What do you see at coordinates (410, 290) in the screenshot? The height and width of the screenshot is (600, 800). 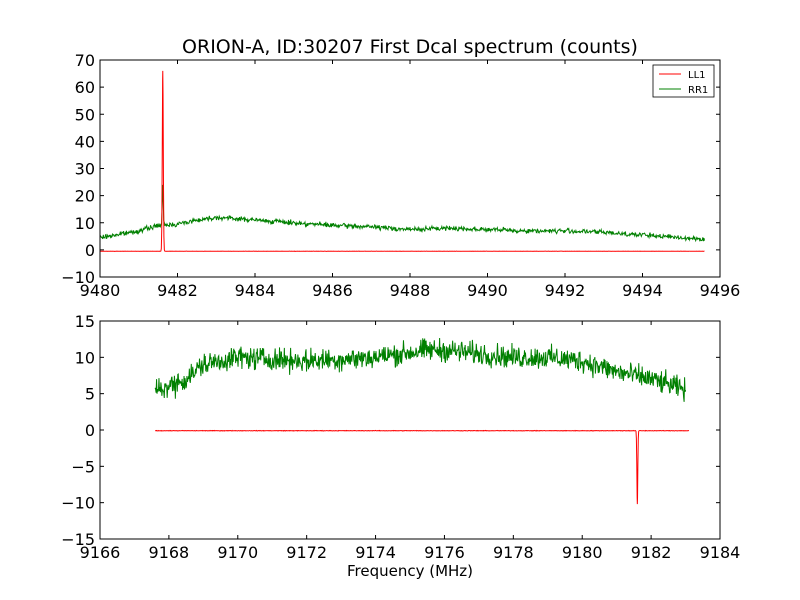 I see `x-tick-label: 9488` at bounding box center [410, 290].